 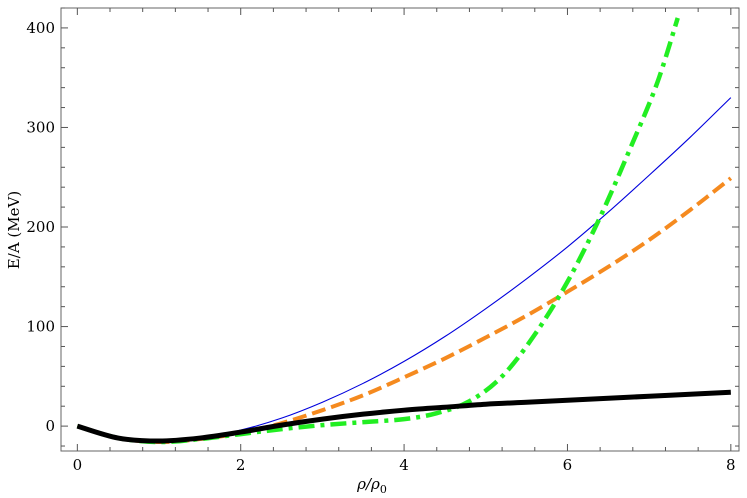 I want to click on x-tick-label: 6, so click(x=568, y=465).